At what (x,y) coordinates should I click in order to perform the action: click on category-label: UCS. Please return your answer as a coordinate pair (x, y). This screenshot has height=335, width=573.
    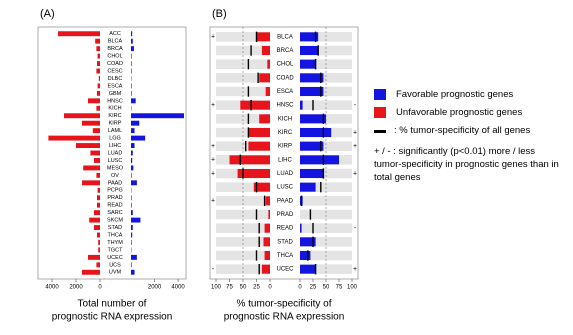
    Looking at the image, I should click on (115, 265).